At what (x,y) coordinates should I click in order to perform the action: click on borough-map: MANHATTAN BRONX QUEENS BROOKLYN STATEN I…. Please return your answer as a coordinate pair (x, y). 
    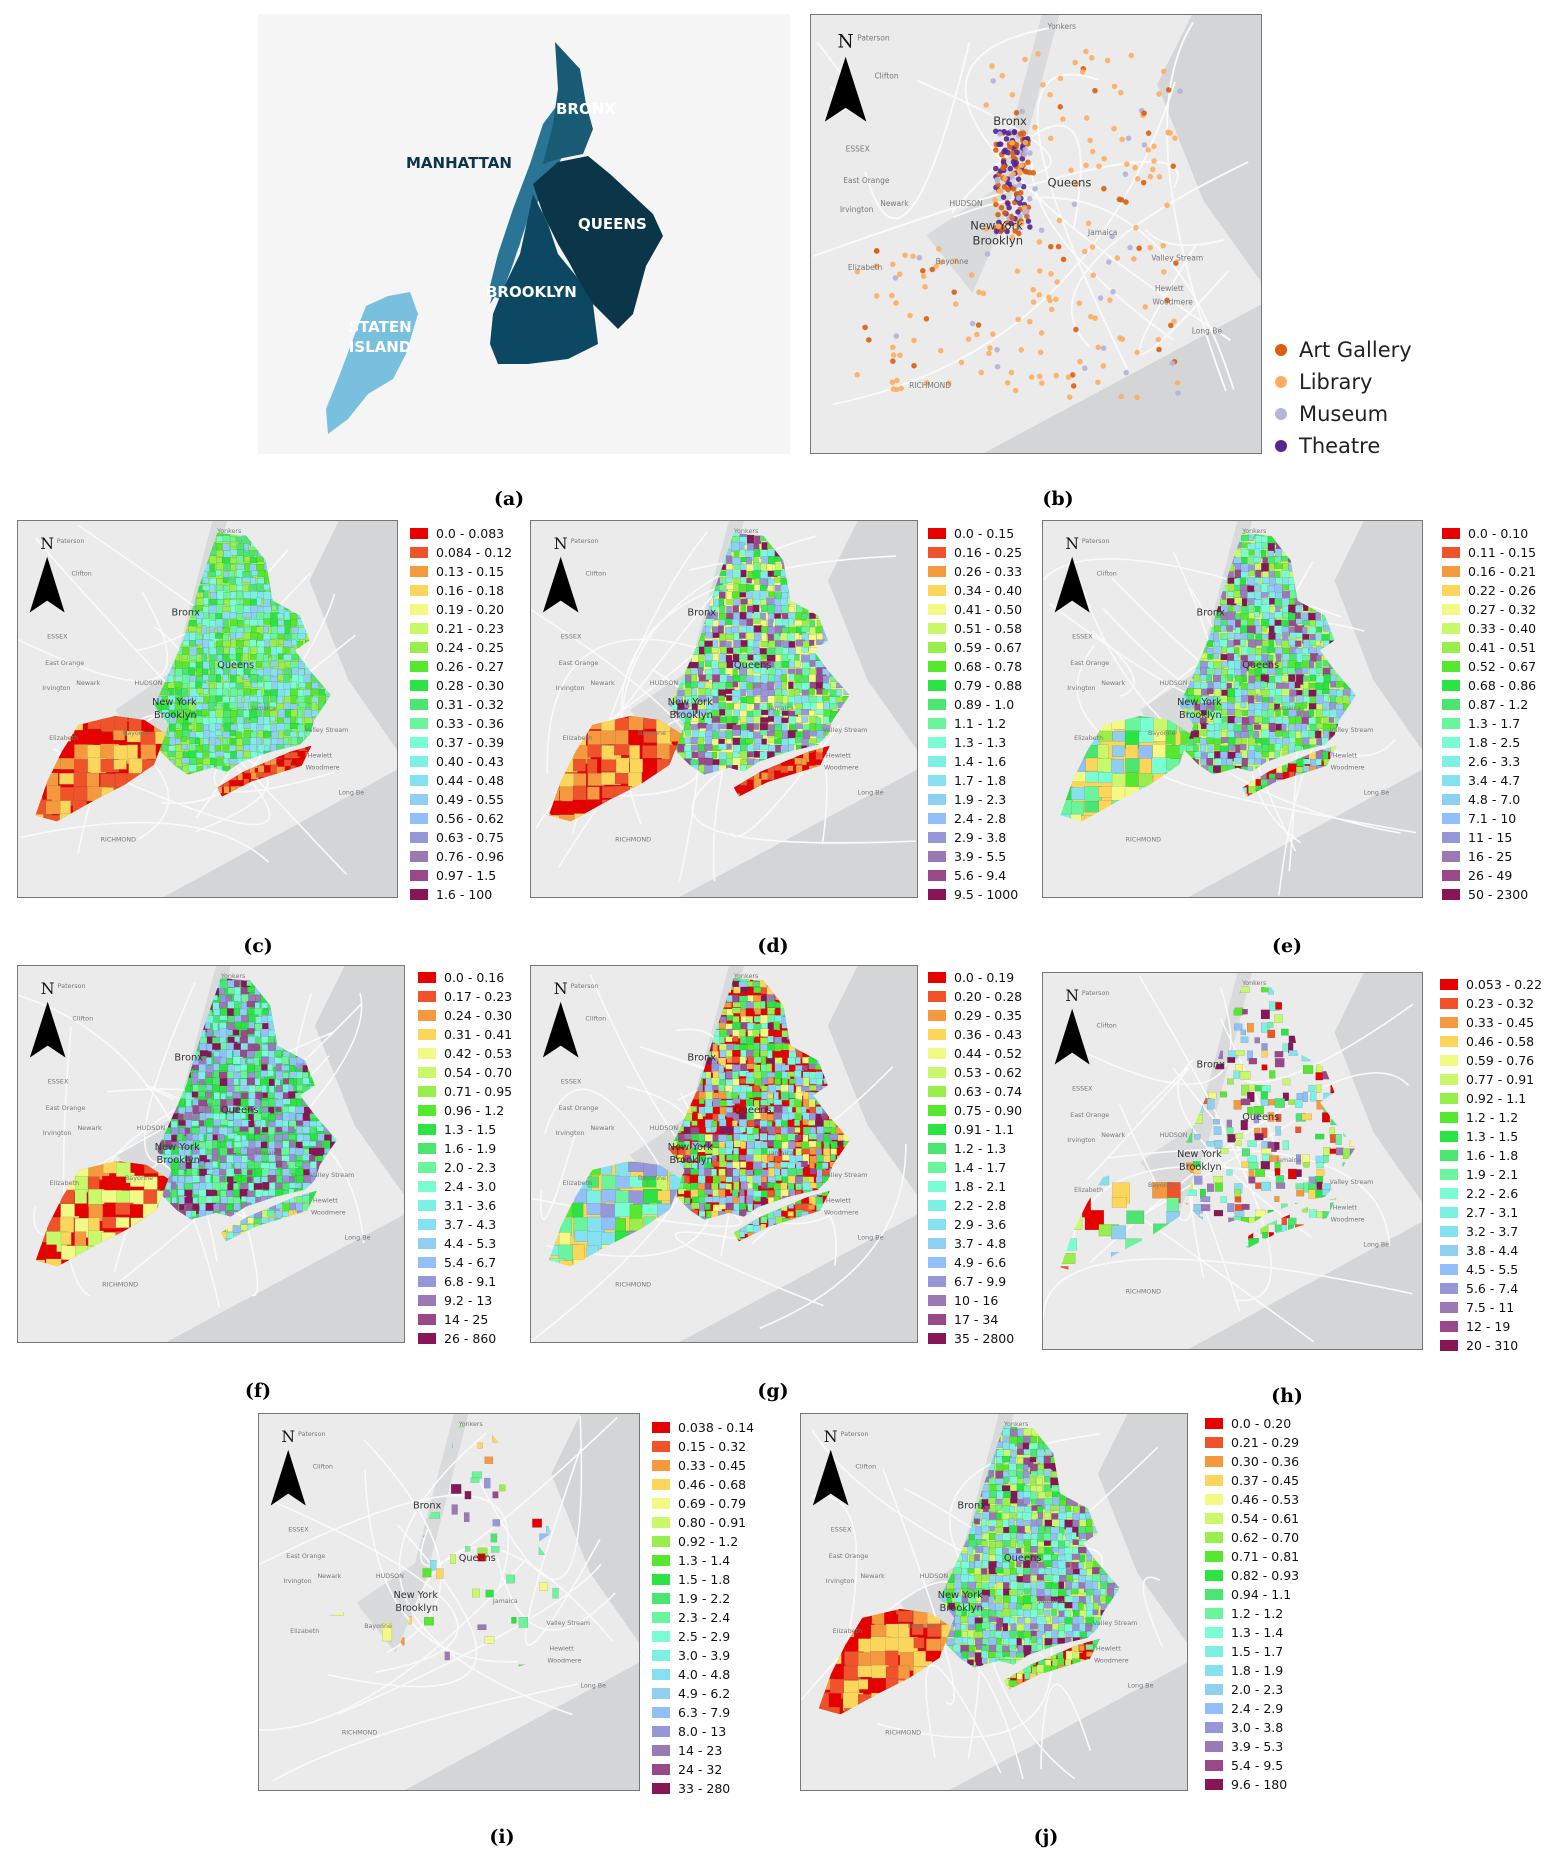
    Looking at the image, I should click on (524, 234).